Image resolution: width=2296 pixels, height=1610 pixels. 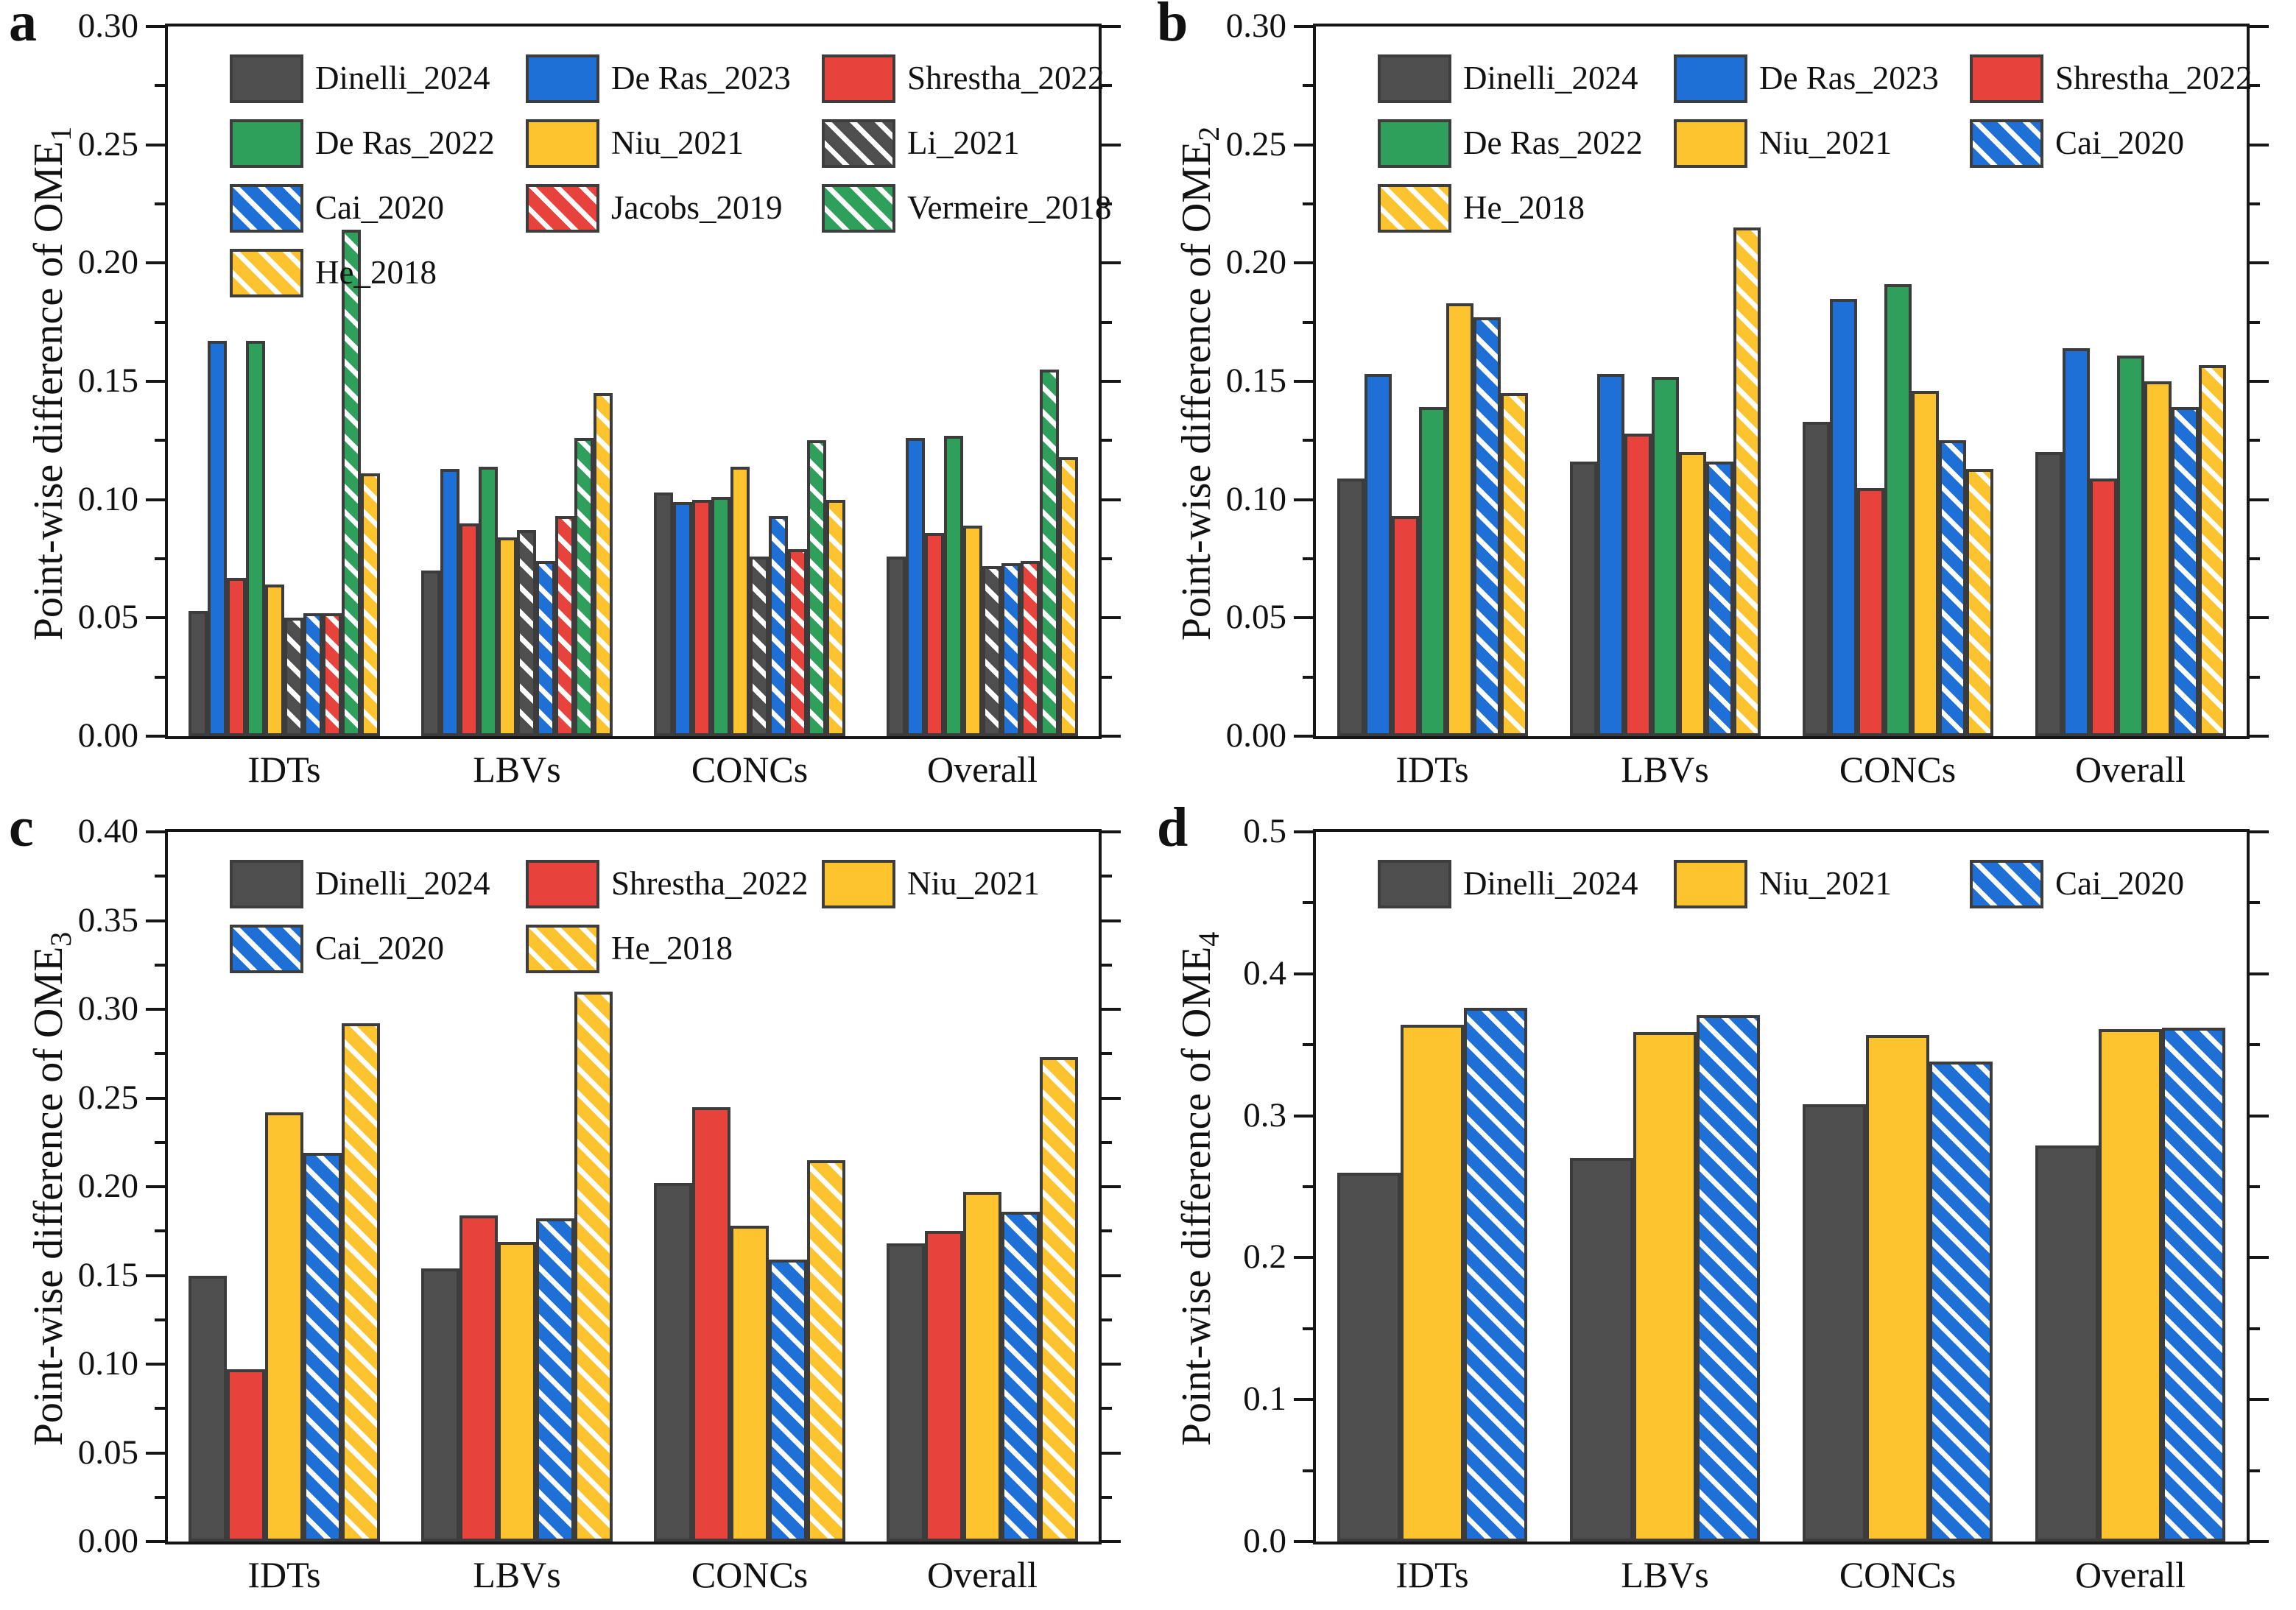 What do you see at coordinates (906, 1392) in the screenshot?
I see `bar-Dinelli_2024-Overall` at bounding box center [906, 1392].